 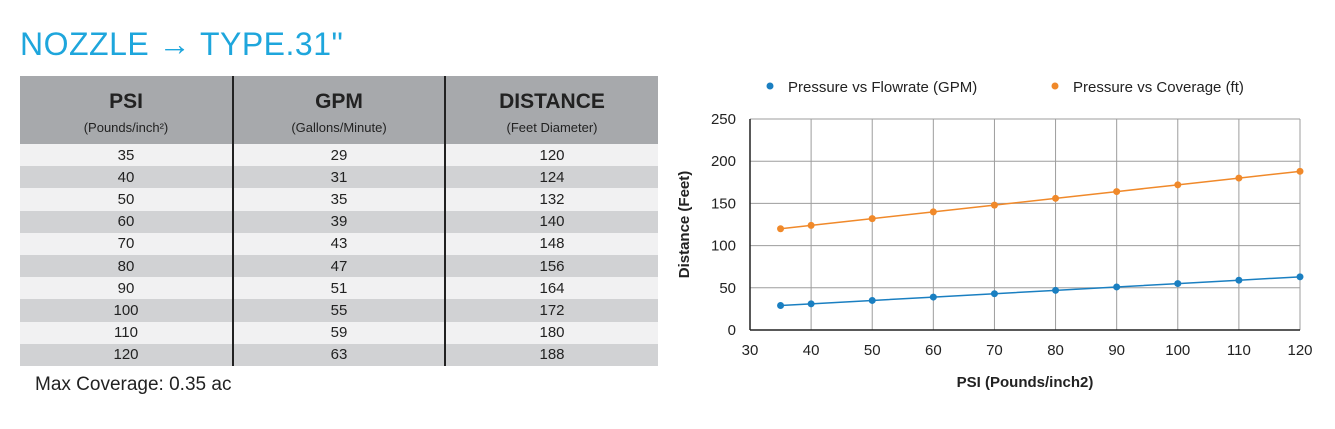 I want to click on cell-gpm: 29, so click(x=338, y=155).